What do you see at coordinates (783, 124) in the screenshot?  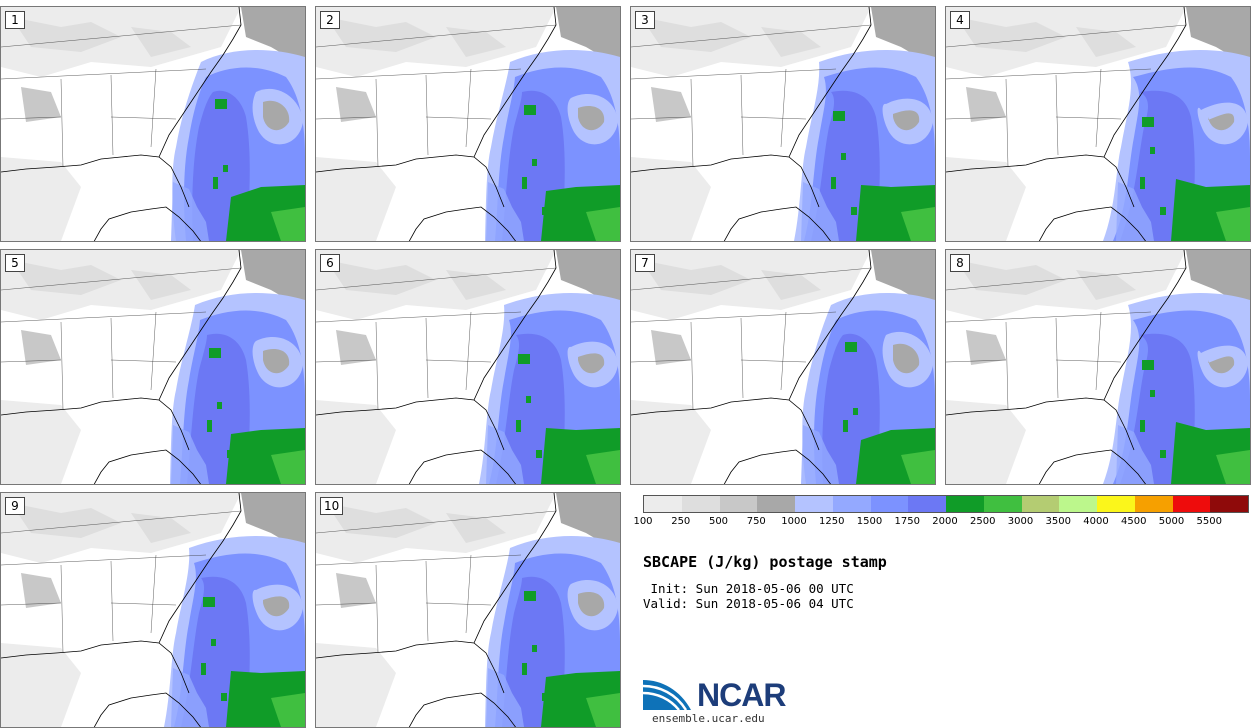 I see `map-panel-member-3: 3` at bounding box center [783, 124].